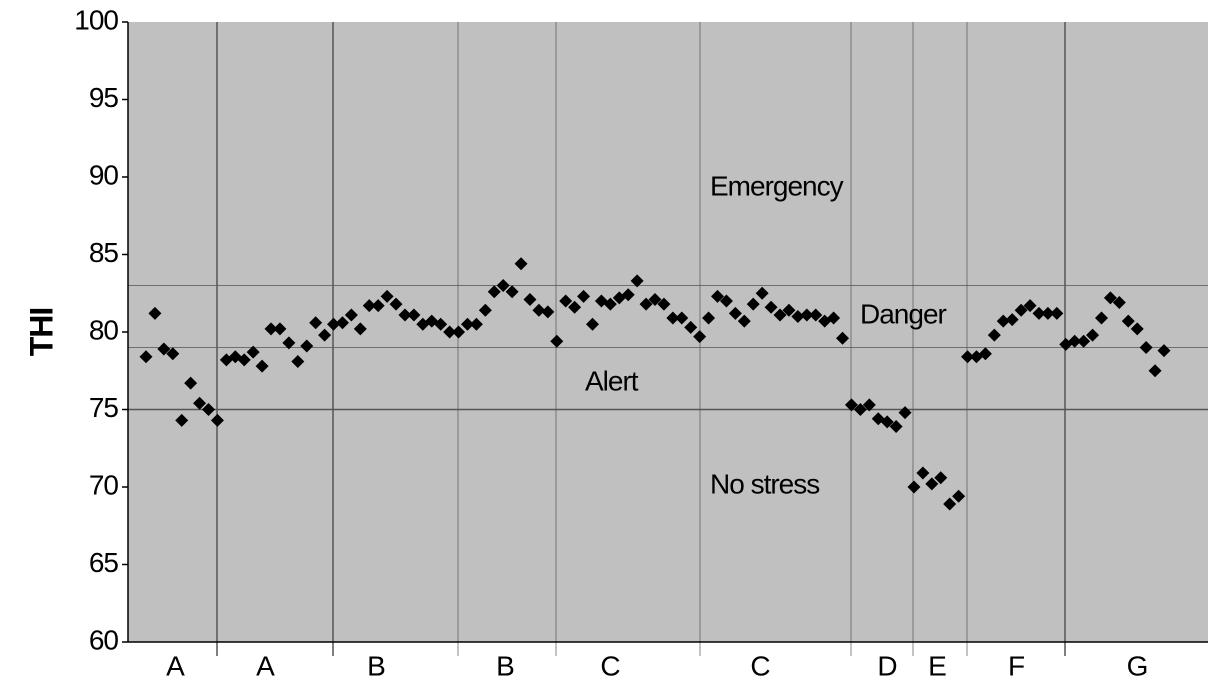 This screenshot has width=1208, height=691. I want to click on x-category-label: E, so click(937, 665).